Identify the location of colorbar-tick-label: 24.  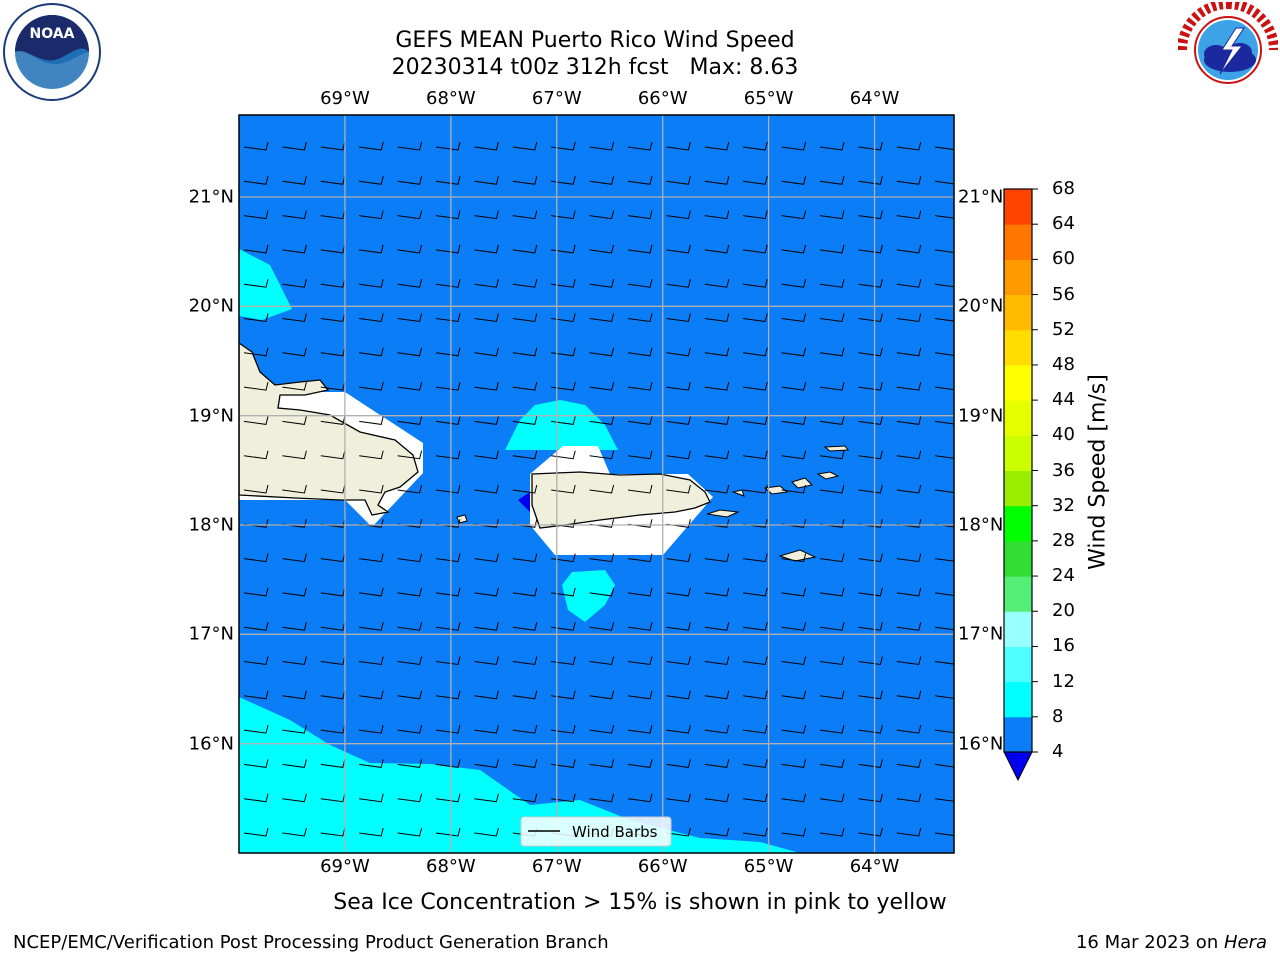
(1063, 576).